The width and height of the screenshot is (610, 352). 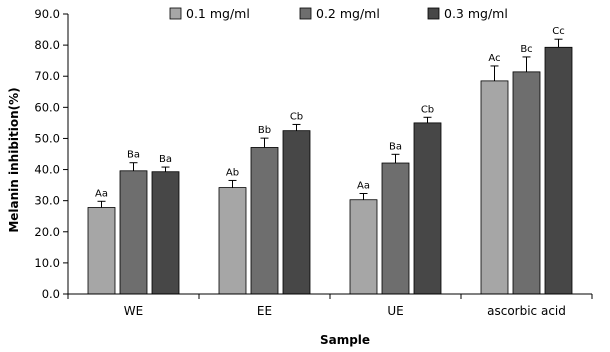 I want to click on y-axis: 0.0 10.0 20.0 30.0 40.0 50.0 60.0 70.0 80.0 90.0, so click(x=51, y=154).